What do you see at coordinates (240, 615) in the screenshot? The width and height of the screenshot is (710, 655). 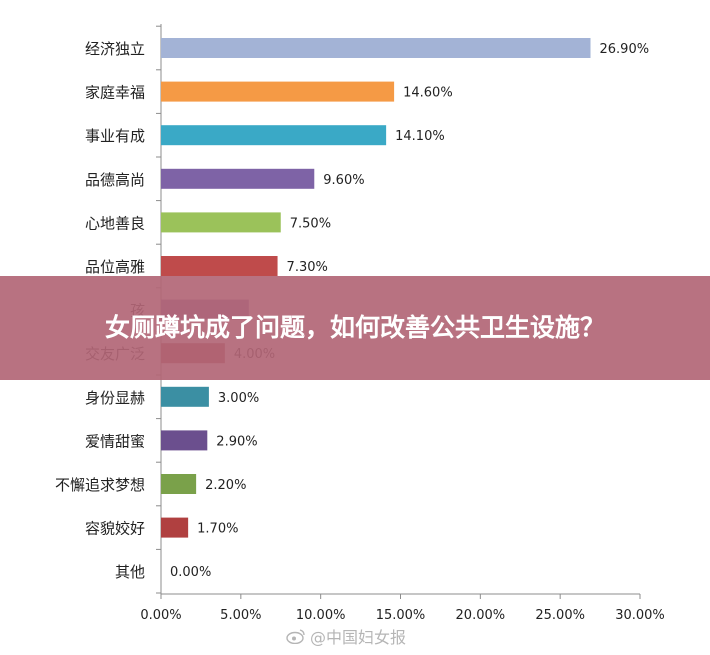 I see `x-tick-label: 5.00%` at bounding box center [240, 615].